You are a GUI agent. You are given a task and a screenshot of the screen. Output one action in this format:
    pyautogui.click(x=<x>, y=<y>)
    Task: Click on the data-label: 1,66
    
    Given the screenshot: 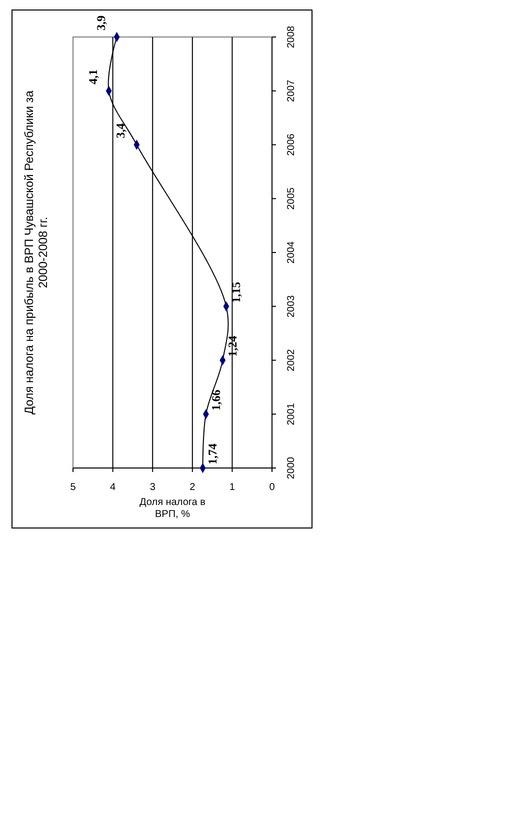 What is the action you would take?
    pyautogui.click(x=215, y=400)
    